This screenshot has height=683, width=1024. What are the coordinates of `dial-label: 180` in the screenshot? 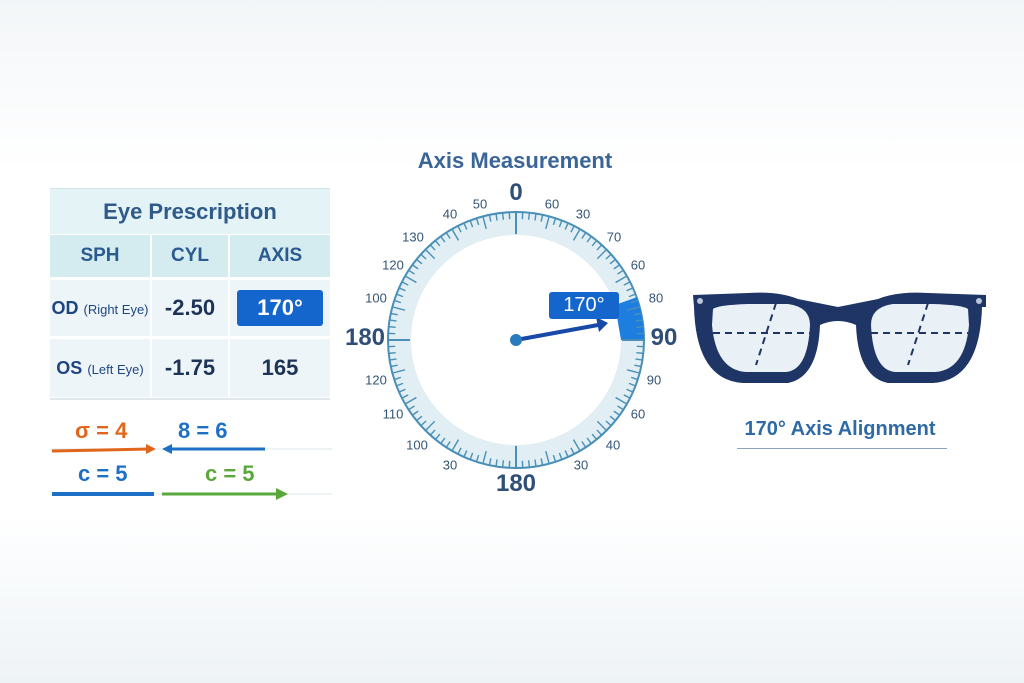 It's located at (516, 483).